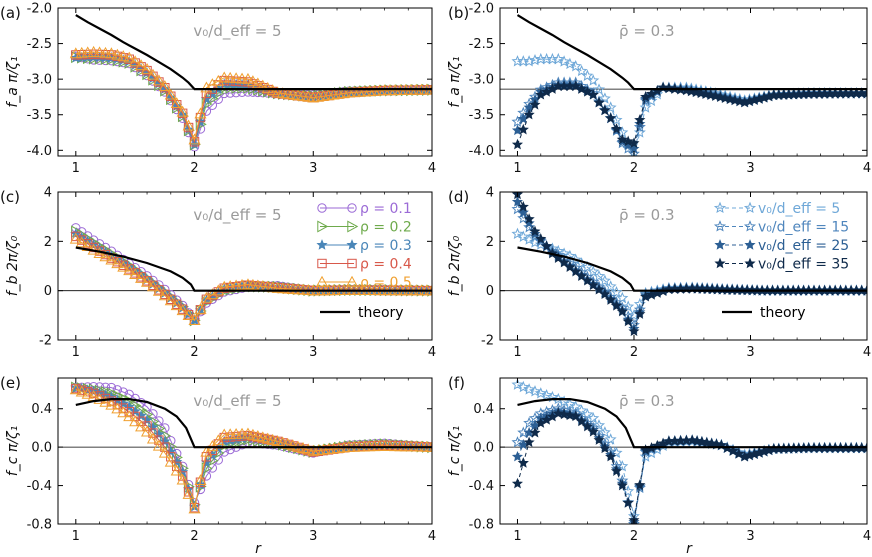 This screenshot has width=872, height=557. Describe the element at coordinates (490, 291) in the screenshot. I see `y-tick-label: 0` at that location.